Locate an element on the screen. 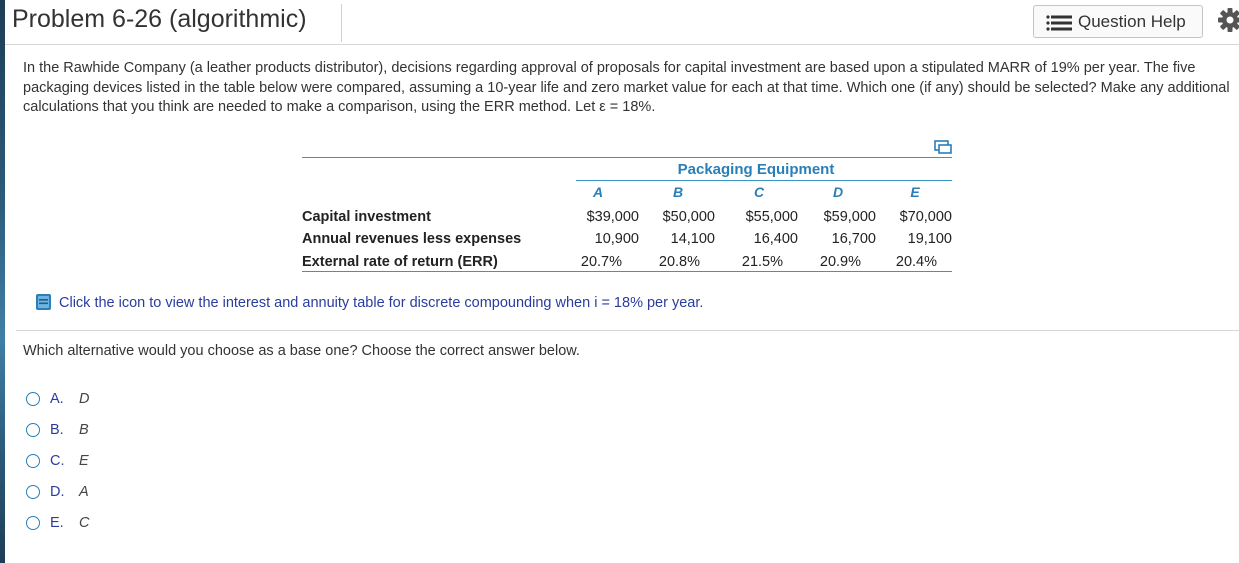  list-icon is located at coordinates (1059, 23).